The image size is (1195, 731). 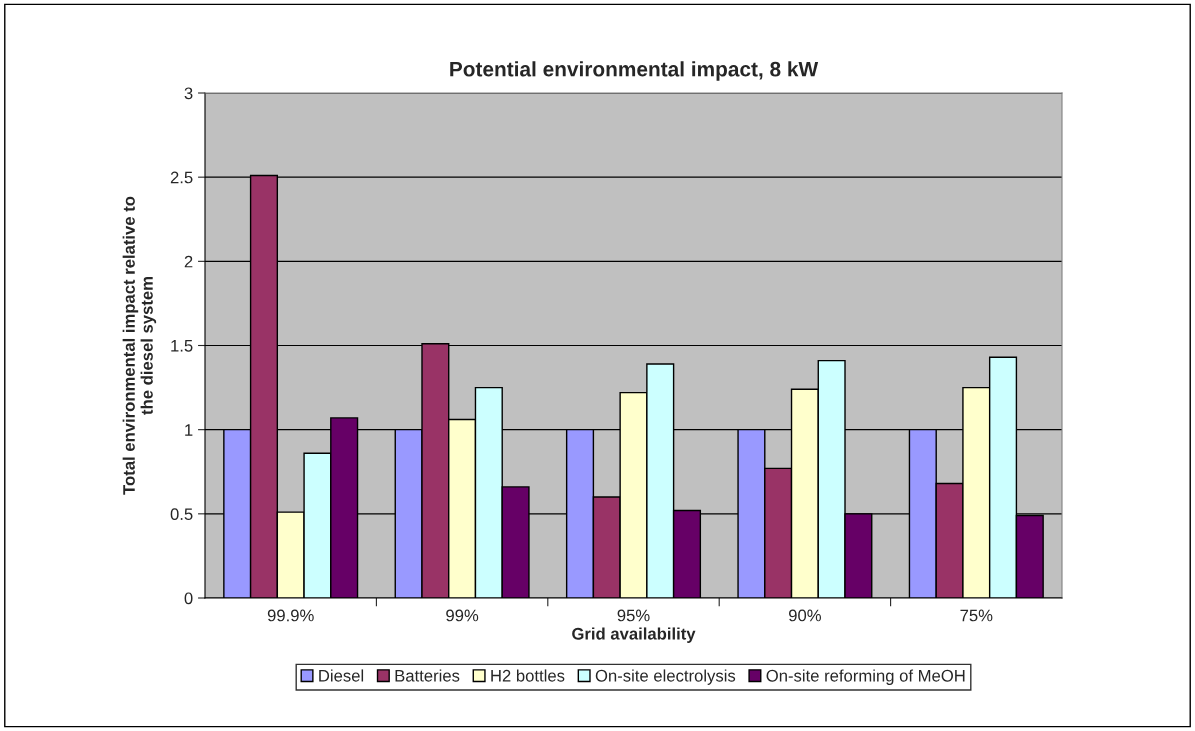 What do you see at coordinates (341, 675) in the screenshot?
I see `legend-label: Diesel` at bounding box center [341, 675].